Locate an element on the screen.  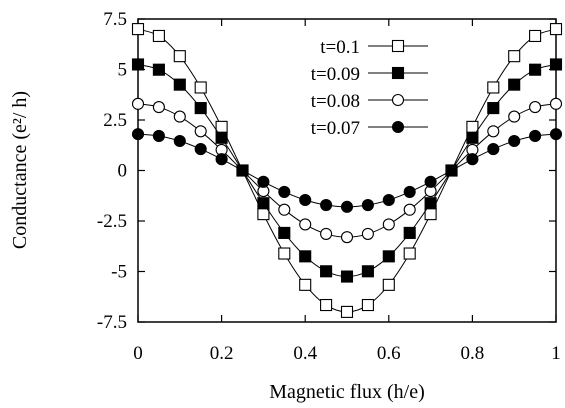
y-tick-label: 7.5 is located at coordinates (115, 19).